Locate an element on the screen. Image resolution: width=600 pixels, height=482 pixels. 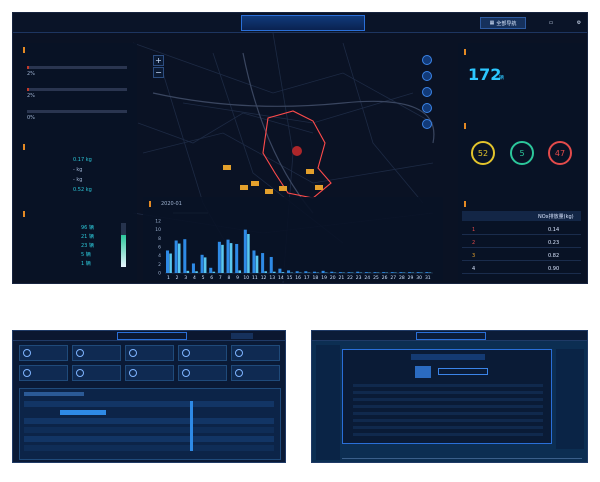
gear-icon: ⚙ is located at coordinates (579, 23).